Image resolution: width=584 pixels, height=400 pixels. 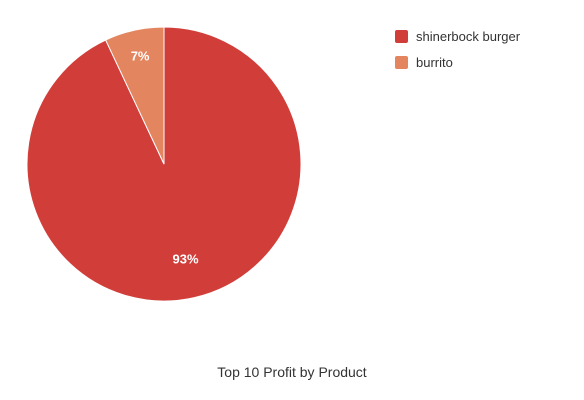 I want to click on chart-legend: shinerbock burger burrito, so click(x=457, y=51).